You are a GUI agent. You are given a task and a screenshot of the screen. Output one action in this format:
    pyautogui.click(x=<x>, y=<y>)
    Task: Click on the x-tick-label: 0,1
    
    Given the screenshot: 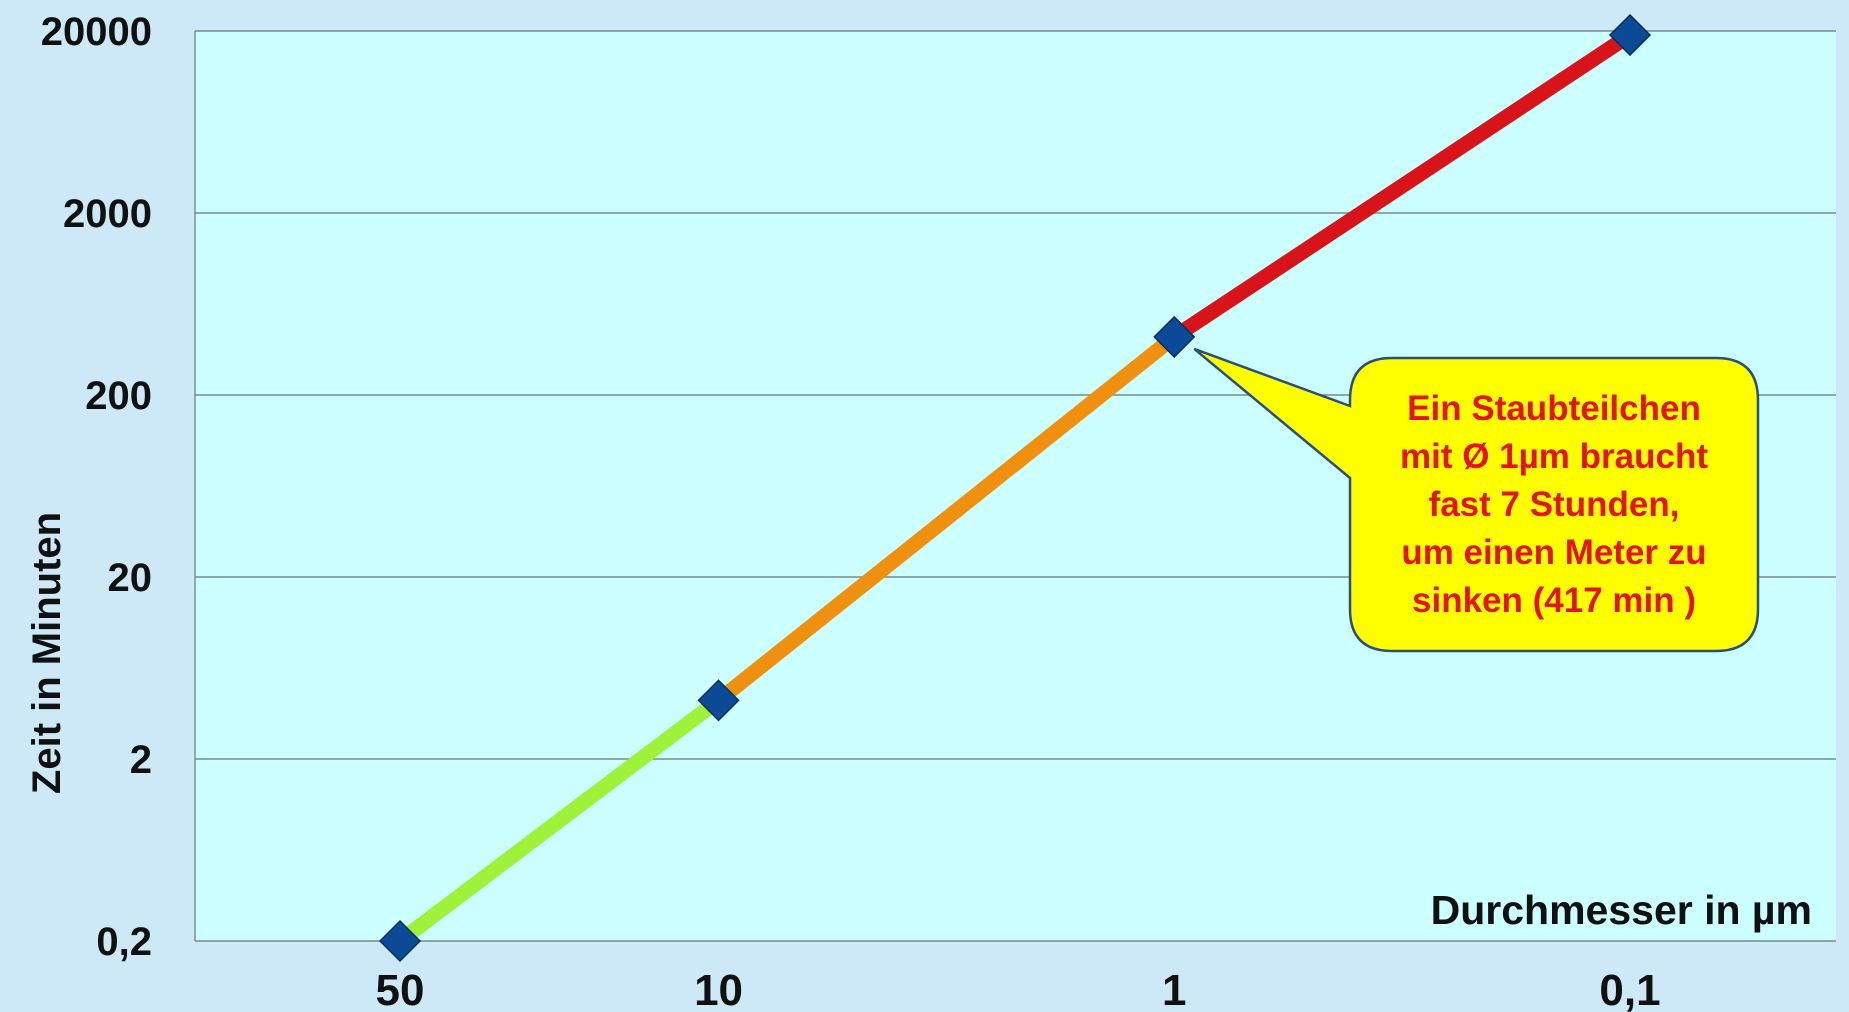 What is the action you would take?
    pyautogui.click(x=1629, y=989)
    